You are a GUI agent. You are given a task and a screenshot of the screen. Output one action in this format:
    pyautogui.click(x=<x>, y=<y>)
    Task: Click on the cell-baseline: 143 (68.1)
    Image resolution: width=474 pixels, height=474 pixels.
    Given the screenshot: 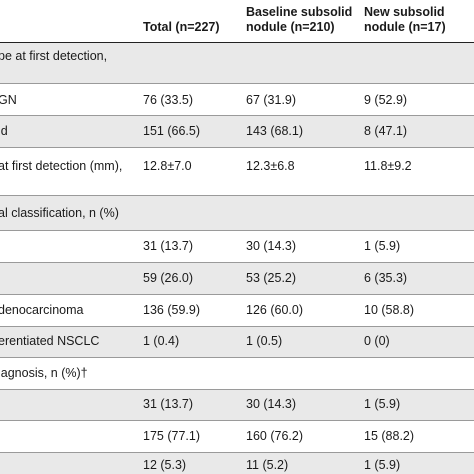 What is the action you would take?
    pyautogui.click(x=274, y=131)
    